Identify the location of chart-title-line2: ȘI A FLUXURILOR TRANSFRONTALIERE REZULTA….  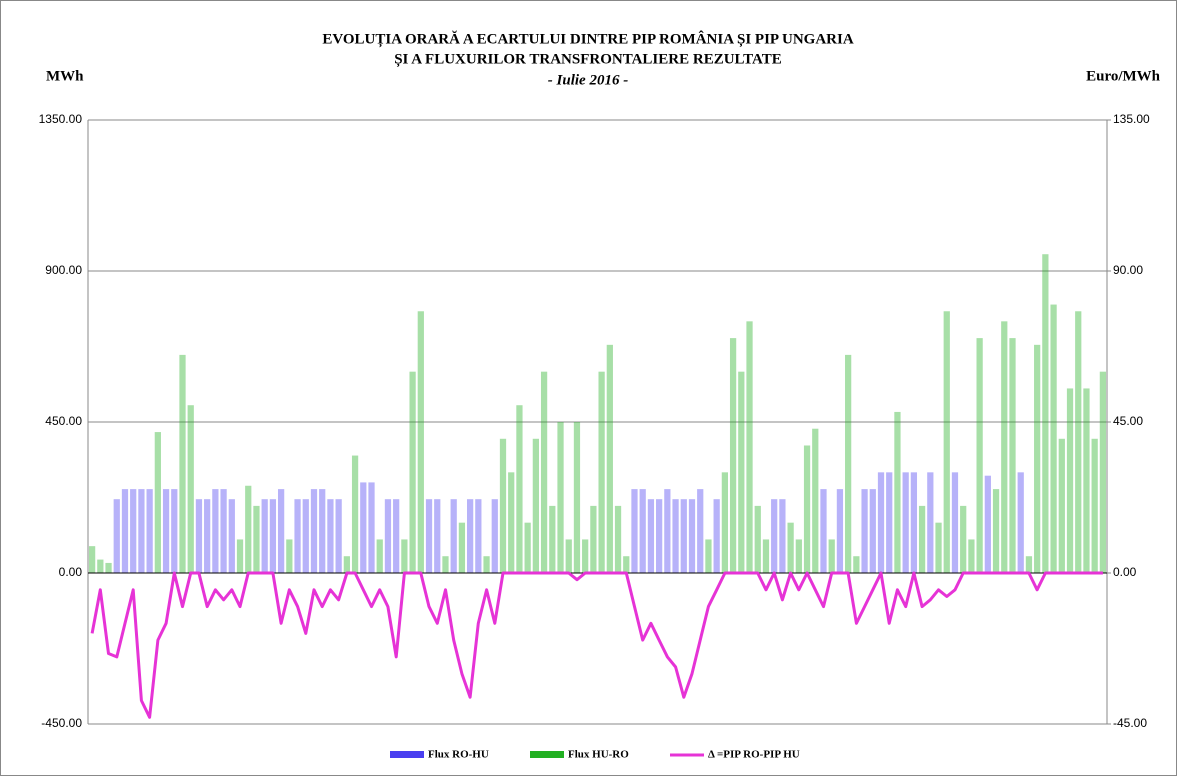
(588, 59).